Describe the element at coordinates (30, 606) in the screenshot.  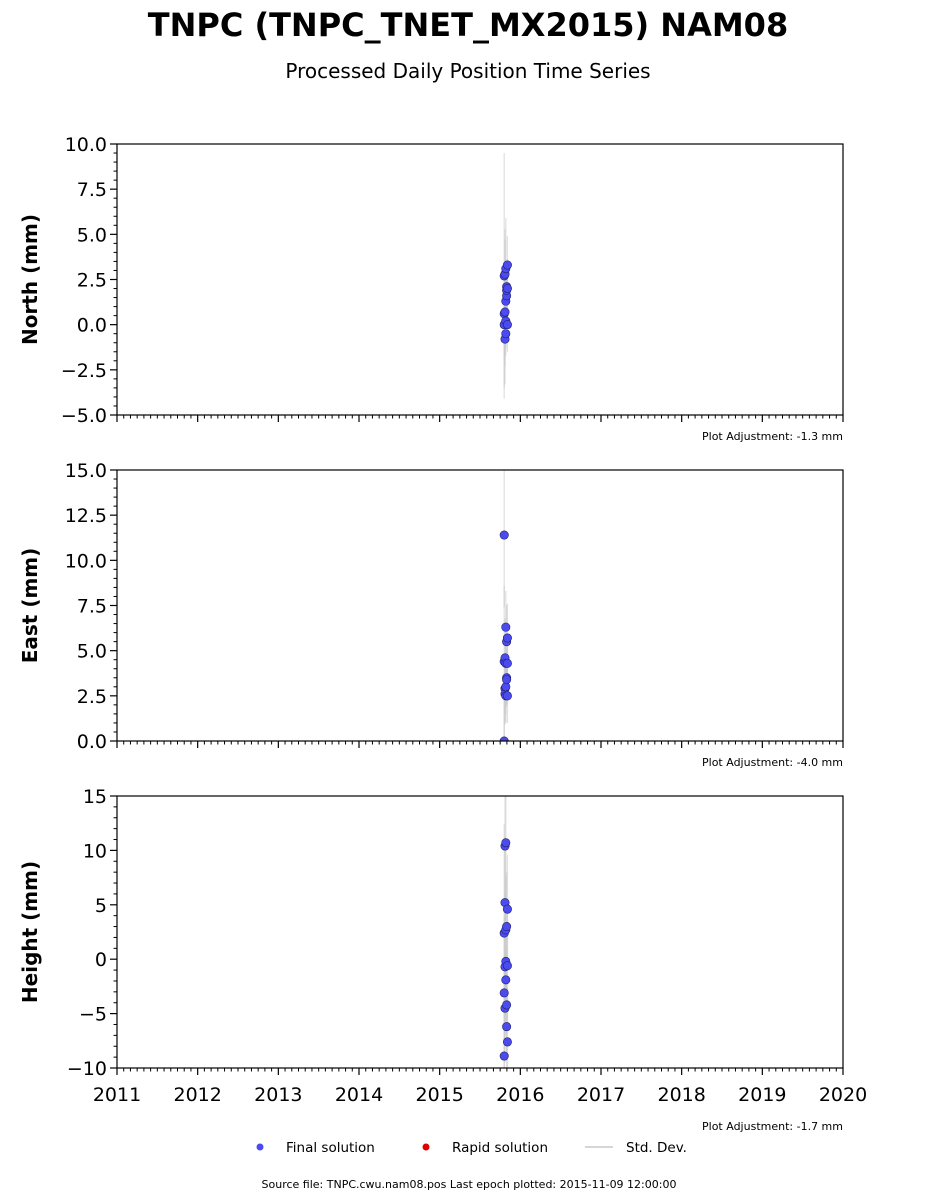
I see `east-ylabel: East (mm)` at that location.